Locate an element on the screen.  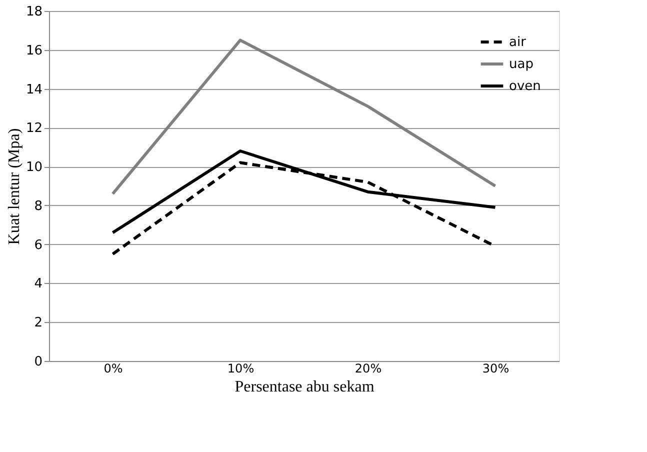
x-axis-title: Persentase abu sekam is located at coordinates (304, 387).